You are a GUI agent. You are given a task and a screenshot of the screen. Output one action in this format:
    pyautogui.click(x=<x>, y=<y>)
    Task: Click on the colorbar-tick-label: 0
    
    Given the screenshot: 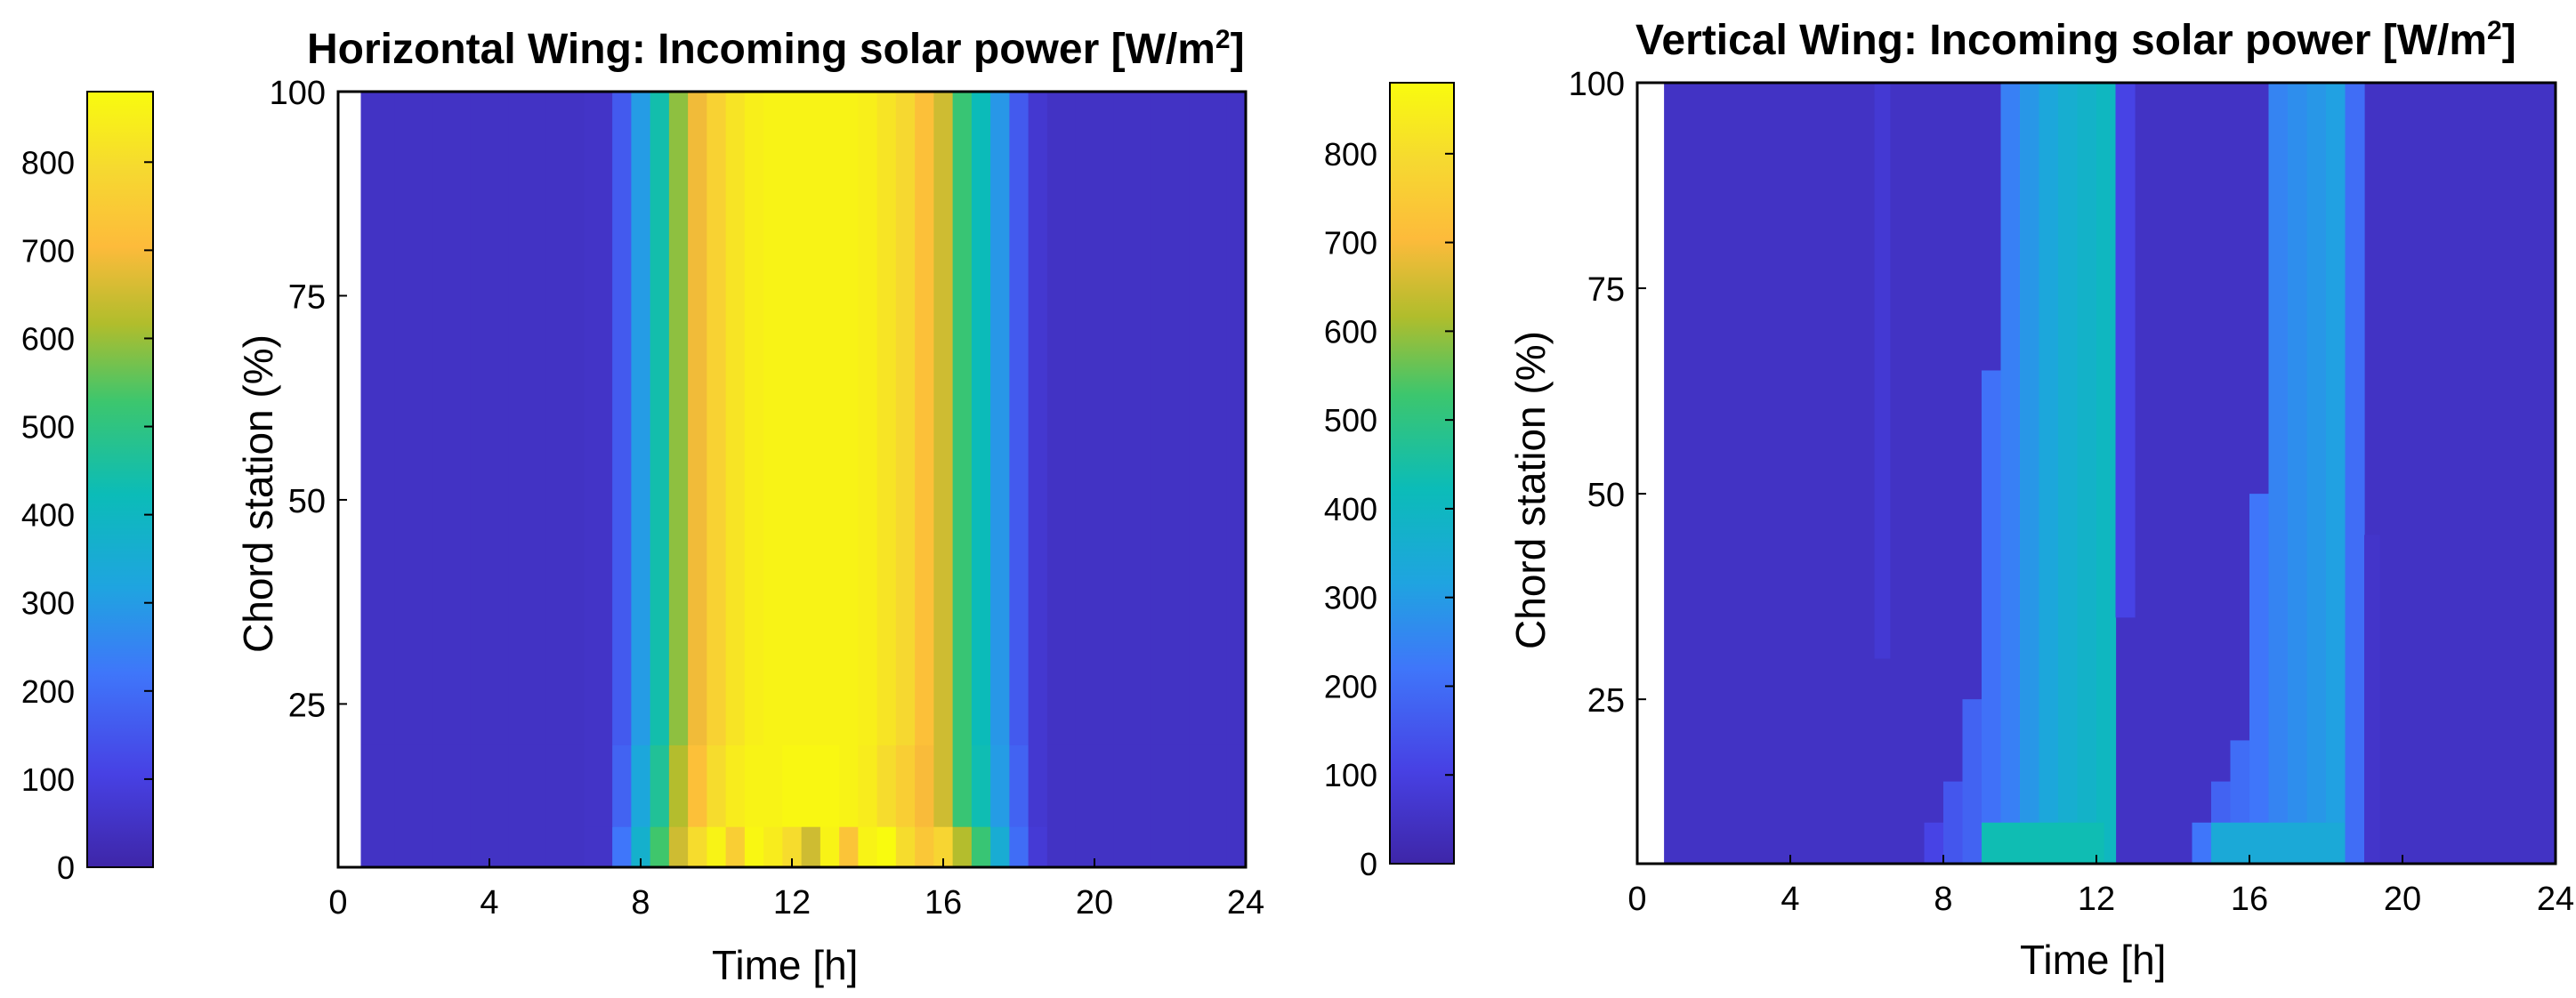 What is the action you would take?
    pyautogui.click(x=1368, y=864)
    